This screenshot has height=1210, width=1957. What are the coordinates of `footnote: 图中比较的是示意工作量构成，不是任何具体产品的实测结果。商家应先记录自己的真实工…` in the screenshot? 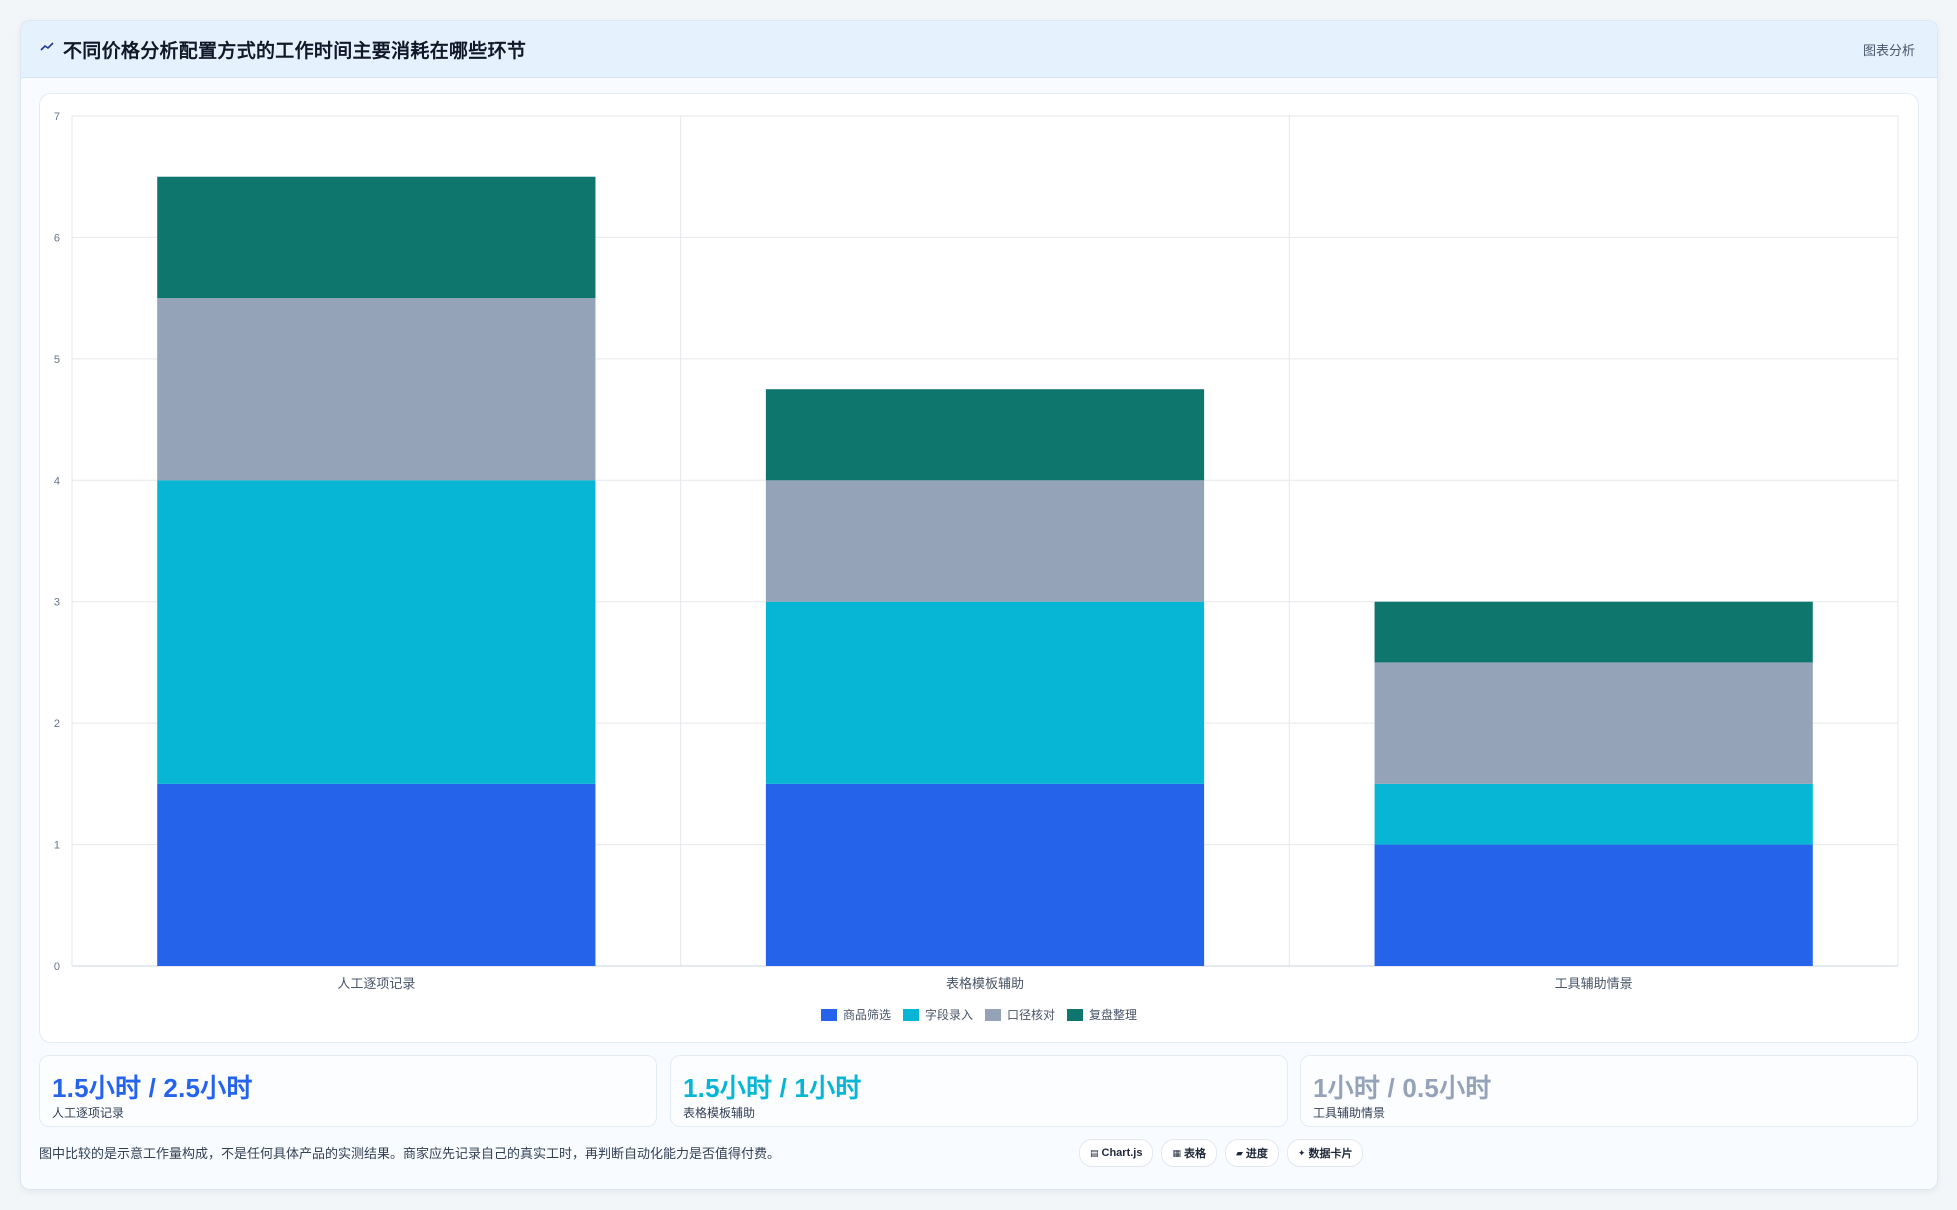 It's located at (410, 1153).